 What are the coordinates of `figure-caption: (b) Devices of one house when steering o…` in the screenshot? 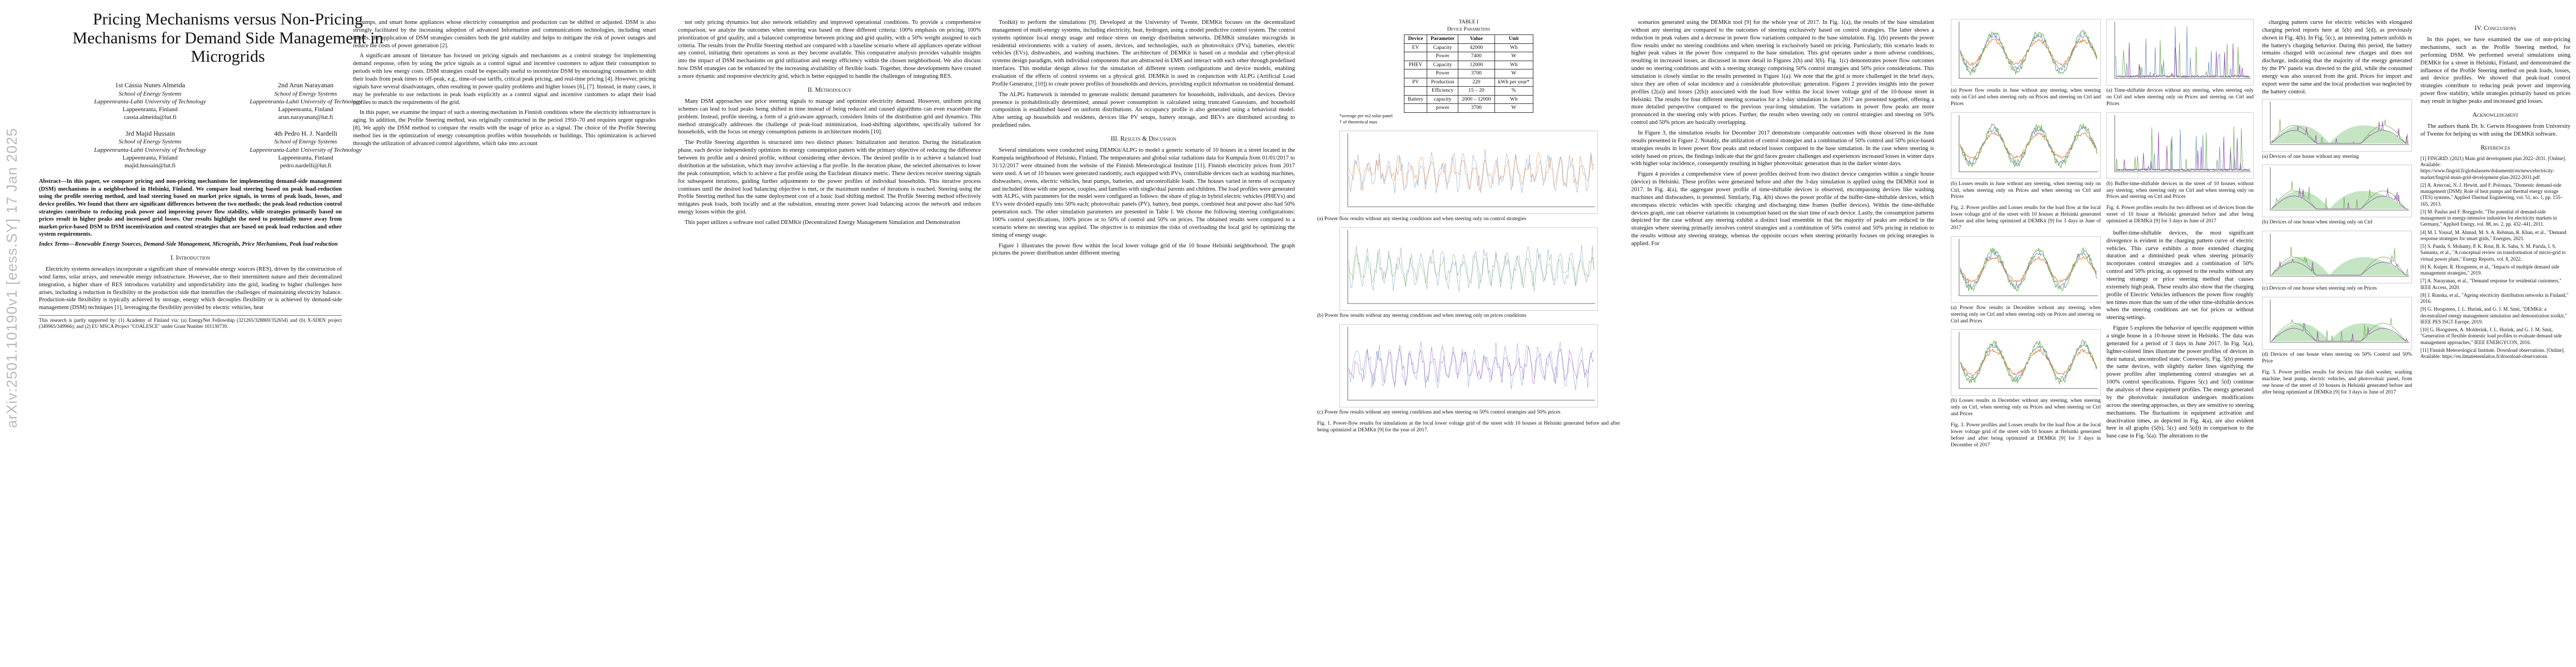 It's located at (2317, 223).